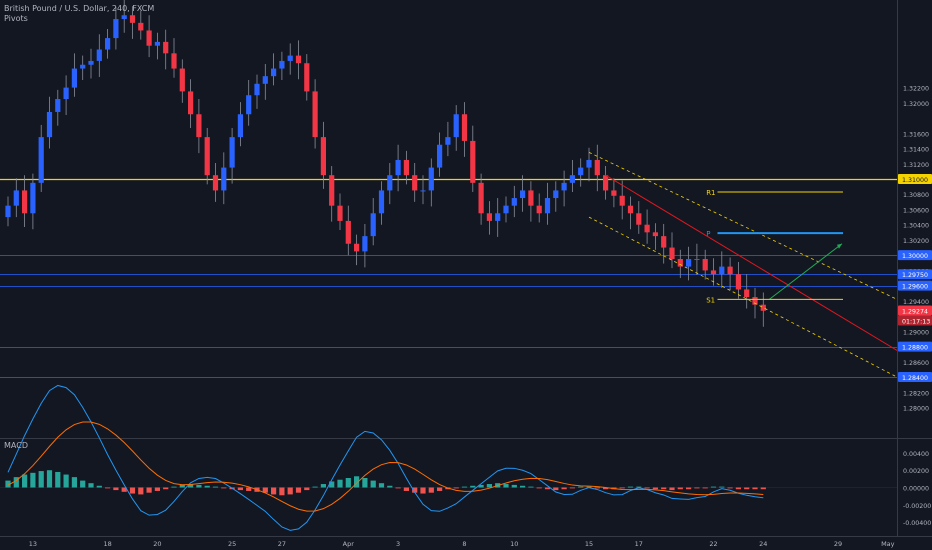  I want to click on time-axis-label: 27, so click(282, 544).